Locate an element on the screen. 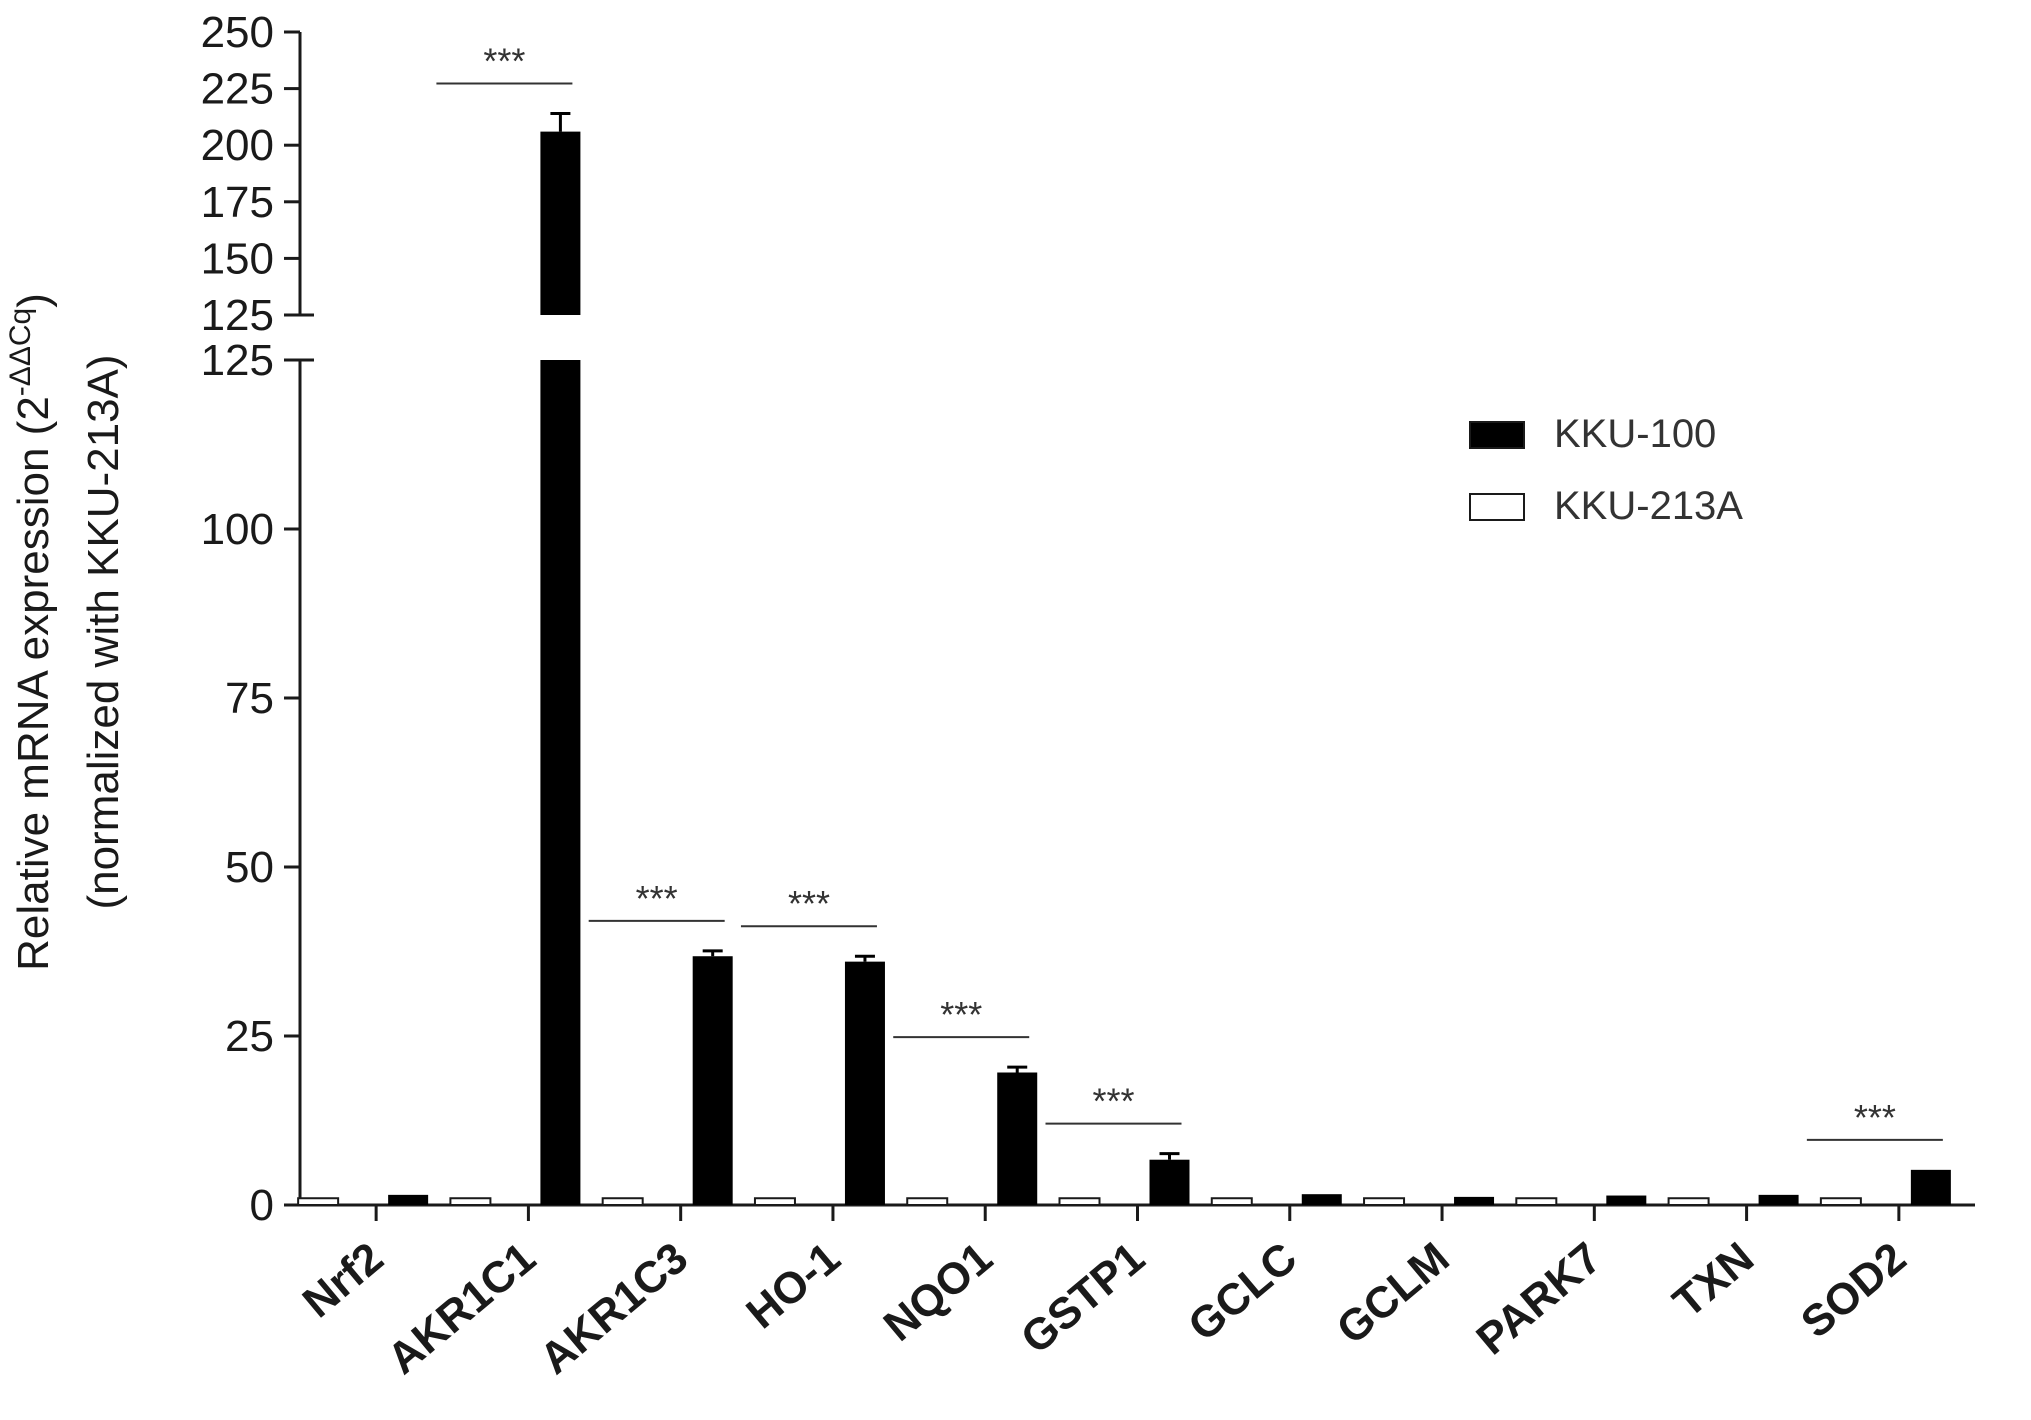  y-tick-label-lower: 50 is located at coordinates (249, 867).